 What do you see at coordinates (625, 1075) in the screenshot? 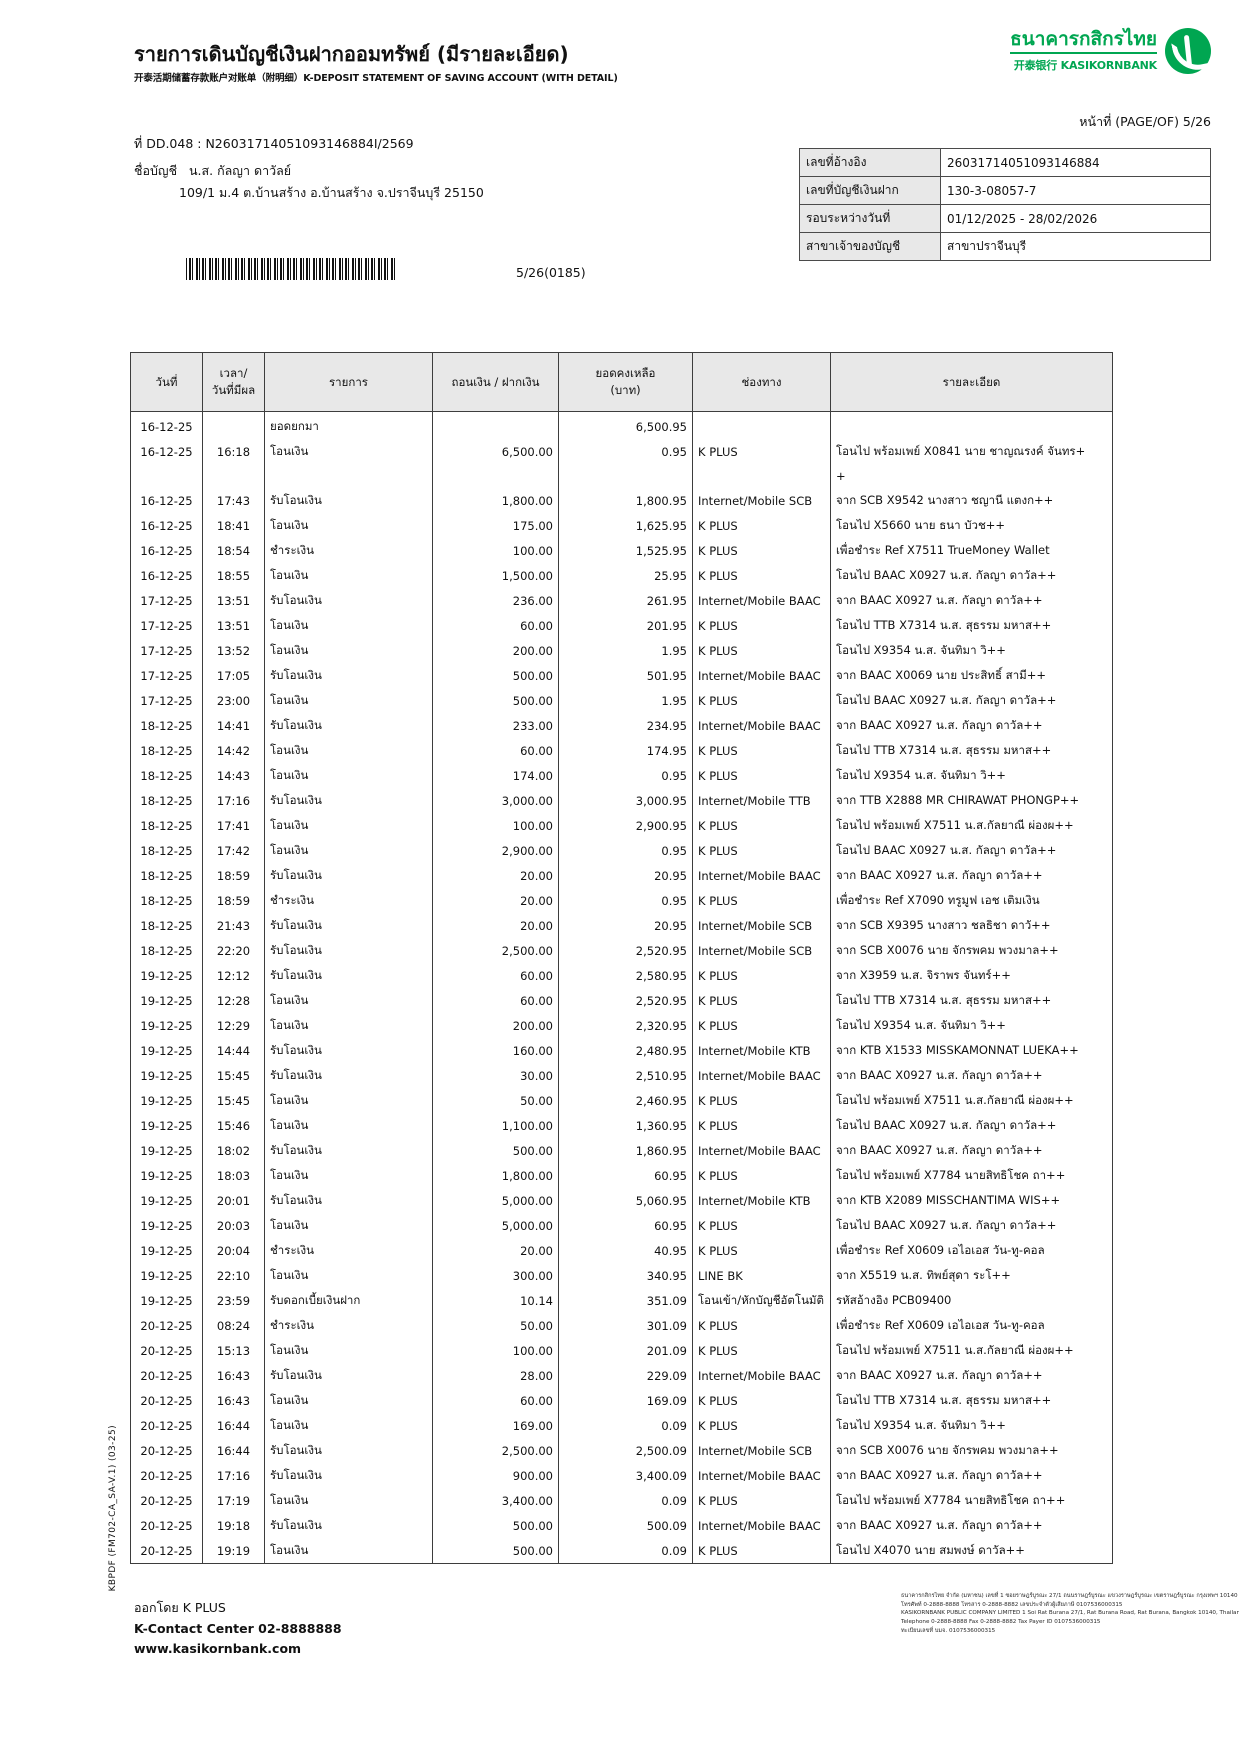
I see `cell-balance: 2,510.95` at bounding box center [625, 1075].